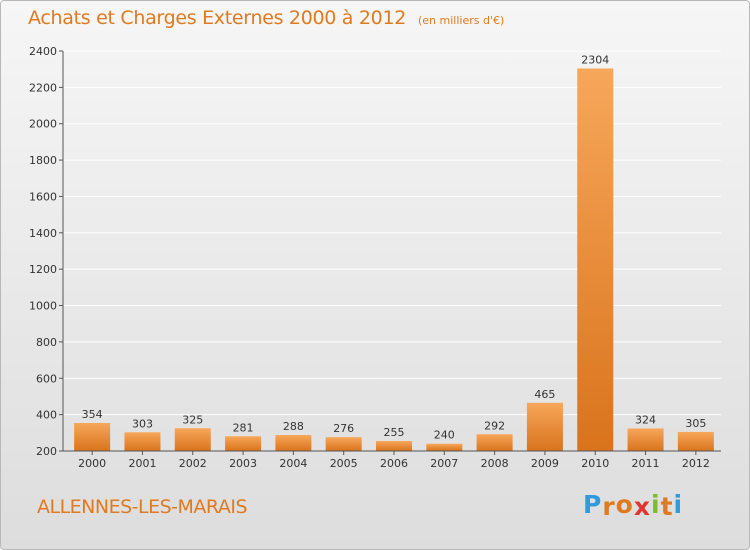  What do you see at coordinates (593, 504) in the screenshot?
I see `logo-letter: P` at bounding box center [593, 504].